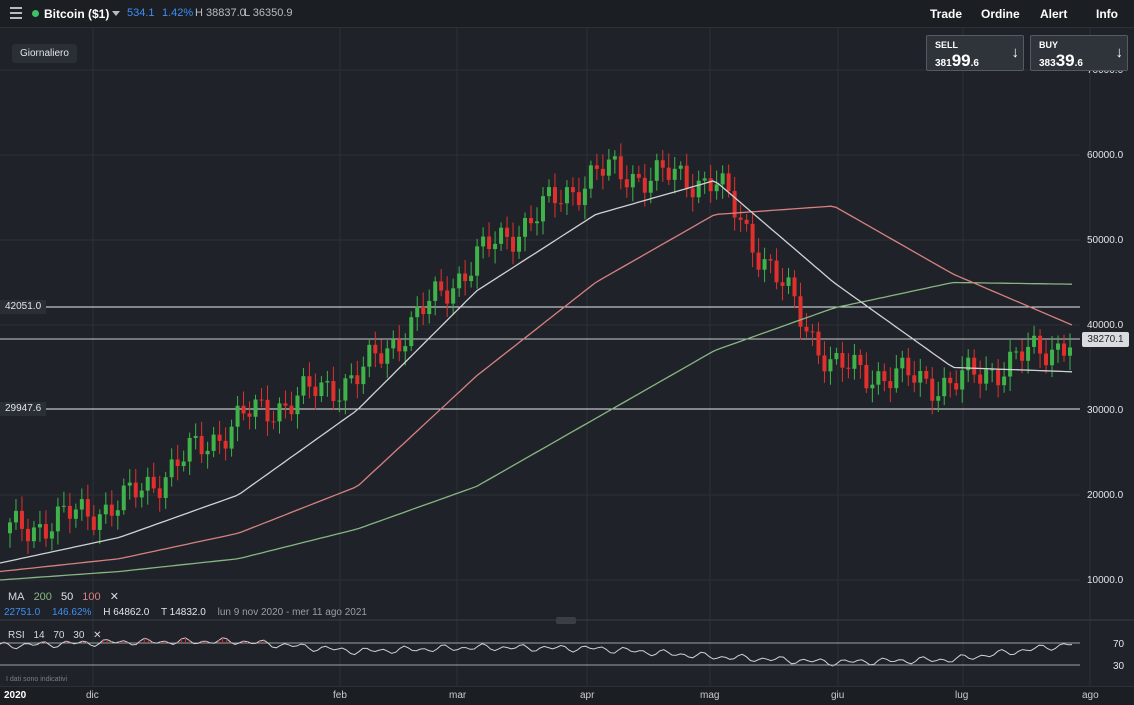  What do you see at coordinates (1090, 695) in the screenshot?
I see `x-tick-label: ago` at bounding box center [1090, 695].